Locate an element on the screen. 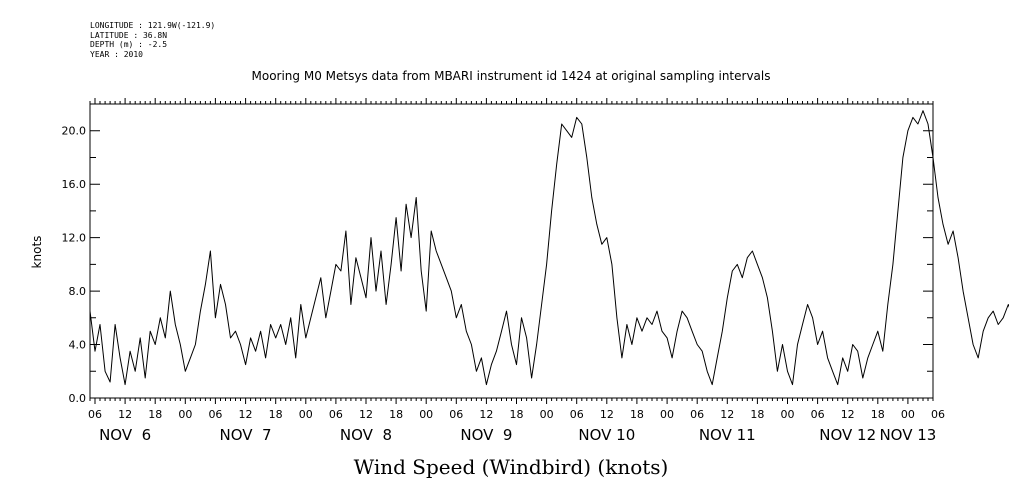 This screenshot has width=1009, height=504. y-tick-label: 12.0 is located at coordinates (74, 238).